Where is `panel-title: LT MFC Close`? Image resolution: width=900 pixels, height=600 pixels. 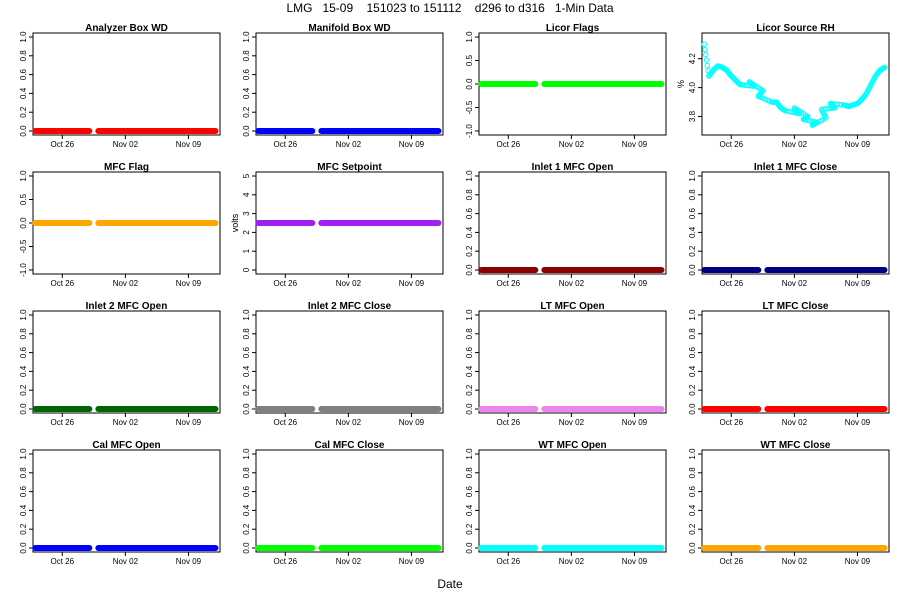
panel-title: LT MFC Close is located at coordinates (796, 306).